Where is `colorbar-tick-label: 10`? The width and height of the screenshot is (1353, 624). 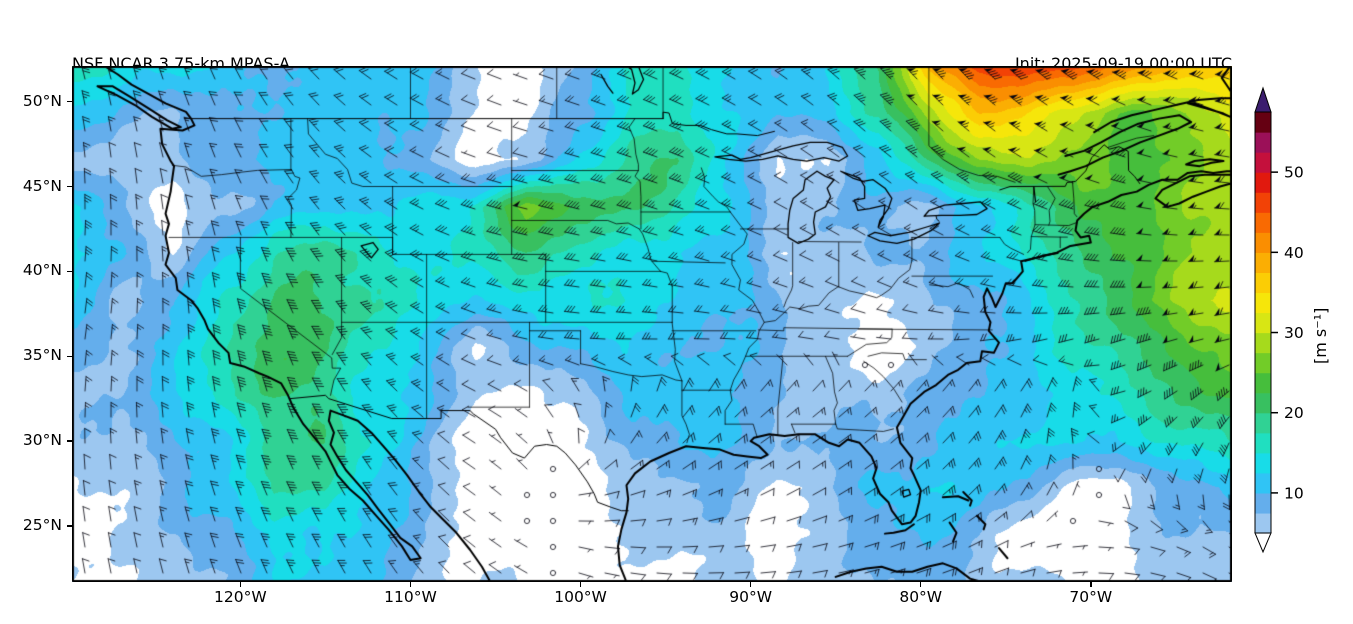 colorbar-tick-label: 10 is located at coordinates (1294, 493).